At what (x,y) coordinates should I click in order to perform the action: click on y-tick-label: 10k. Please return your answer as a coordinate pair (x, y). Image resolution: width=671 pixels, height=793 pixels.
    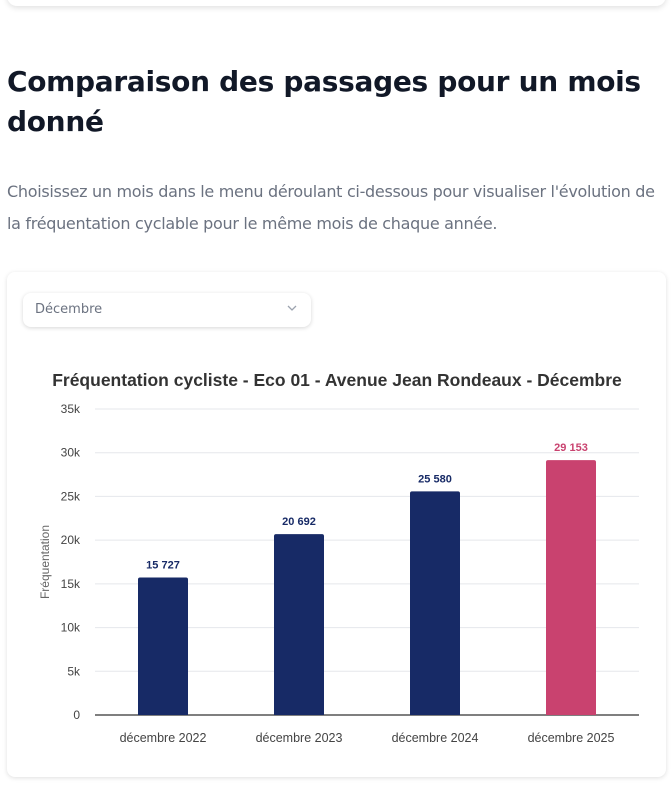
    Looking at the image, I should click on (71, 628).